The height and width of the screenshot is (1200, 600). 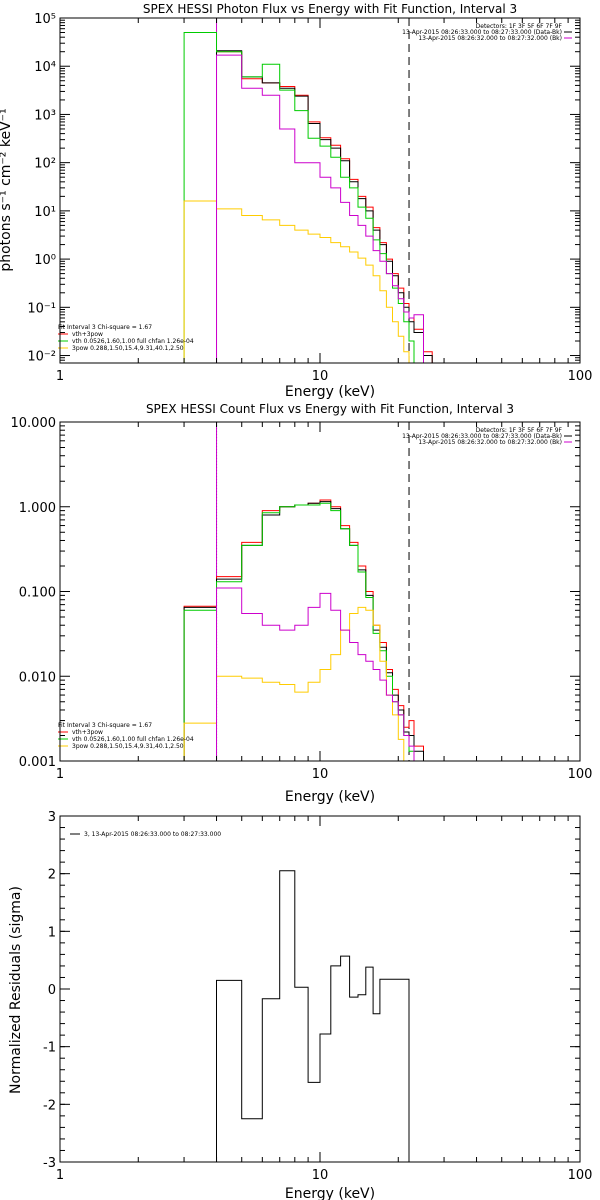 I want to click on y-tick-label: 10⁵, so click(x=45, y=19).